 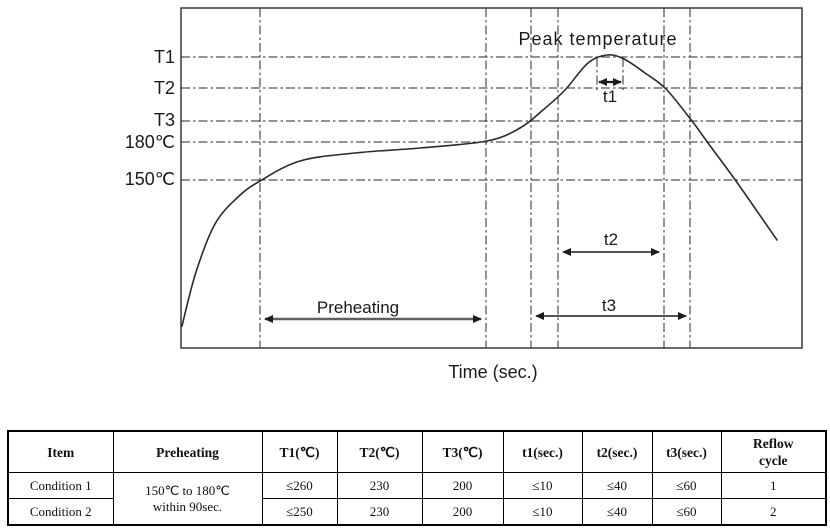 What do you see at coordinates (617, 451) in the screenshot?
I see `header-t2sec: t2(sec.)` at bounding box center [617, 451].